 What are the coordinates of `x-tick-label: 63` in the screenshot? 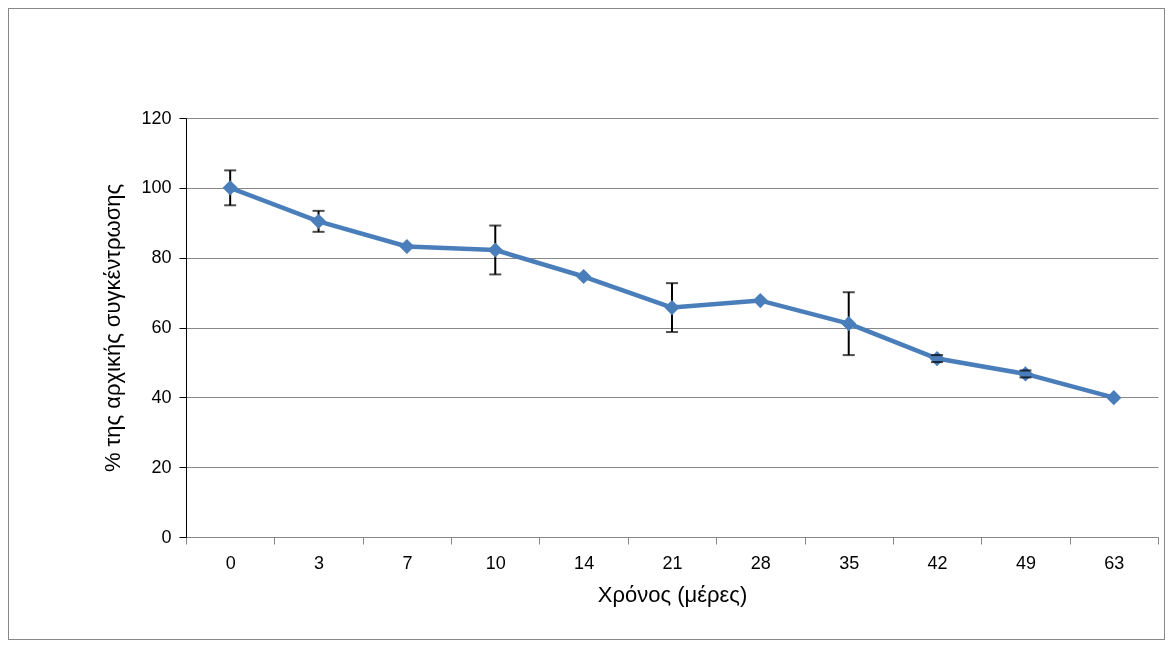 It's located at (1114, 562).